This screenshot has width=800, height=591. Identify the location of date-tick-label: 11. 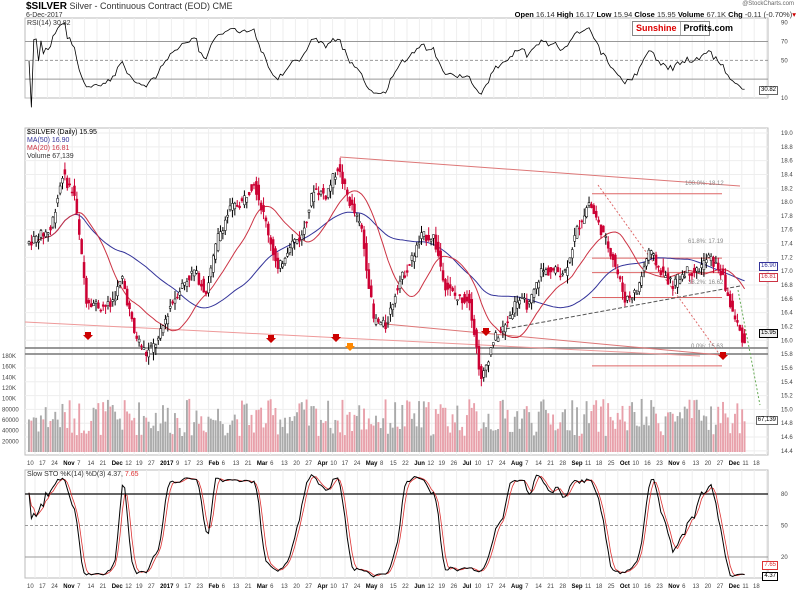
(745, 464).